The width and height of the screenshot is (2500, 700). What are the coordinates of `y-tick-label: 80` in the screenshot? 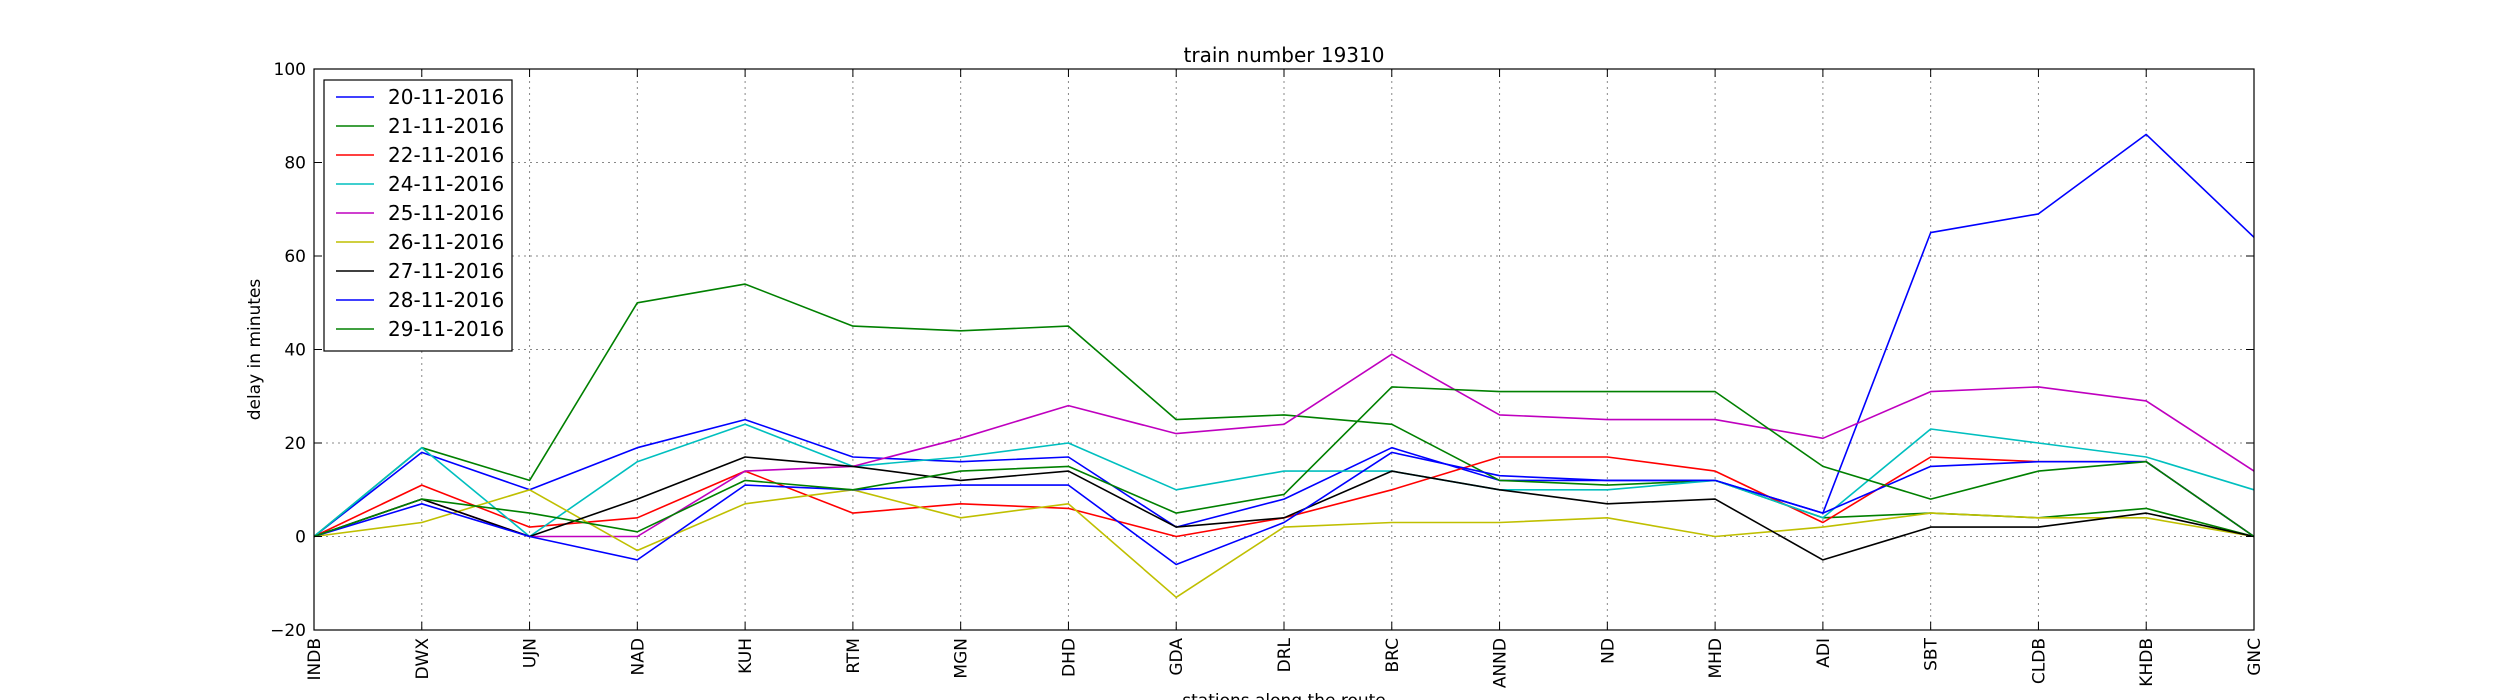 It's located at (295, 164).